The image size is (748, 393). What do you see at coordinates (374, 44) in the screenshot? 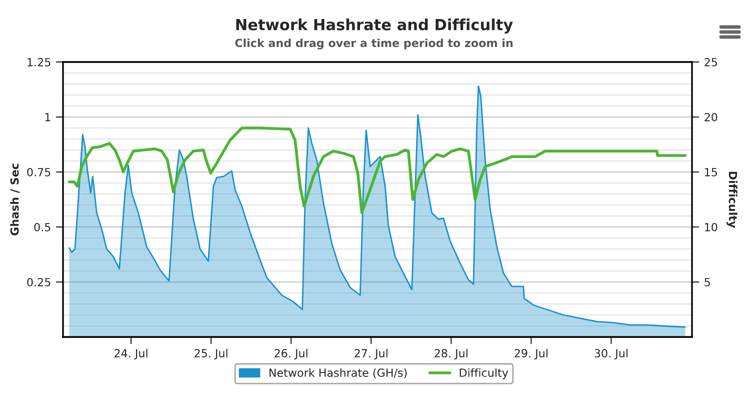
I see `chart-subtitle: Click and drag over a time period to zoom in` at bounding box center [374, 44].